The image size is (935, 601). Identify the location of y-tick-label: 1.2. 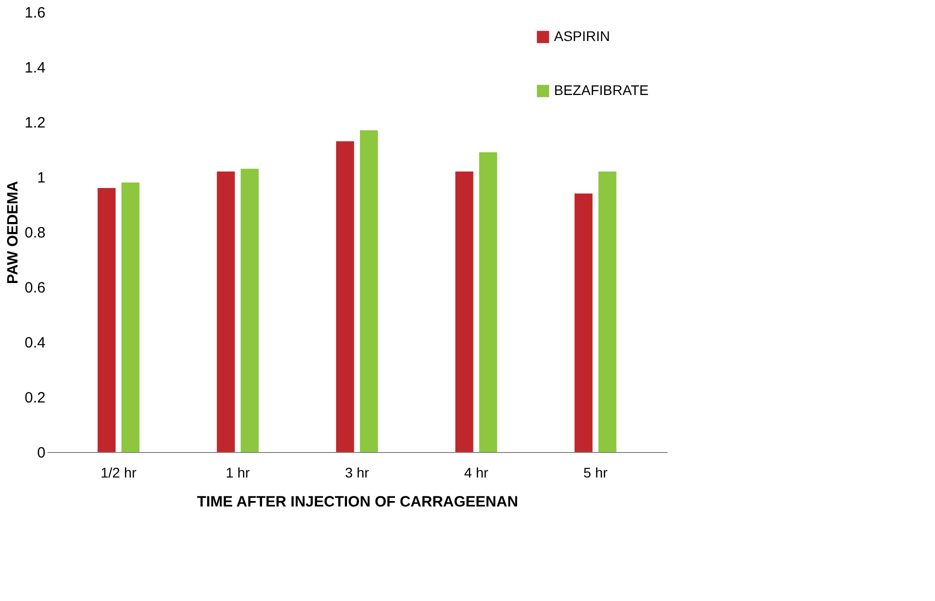
(35, 123).